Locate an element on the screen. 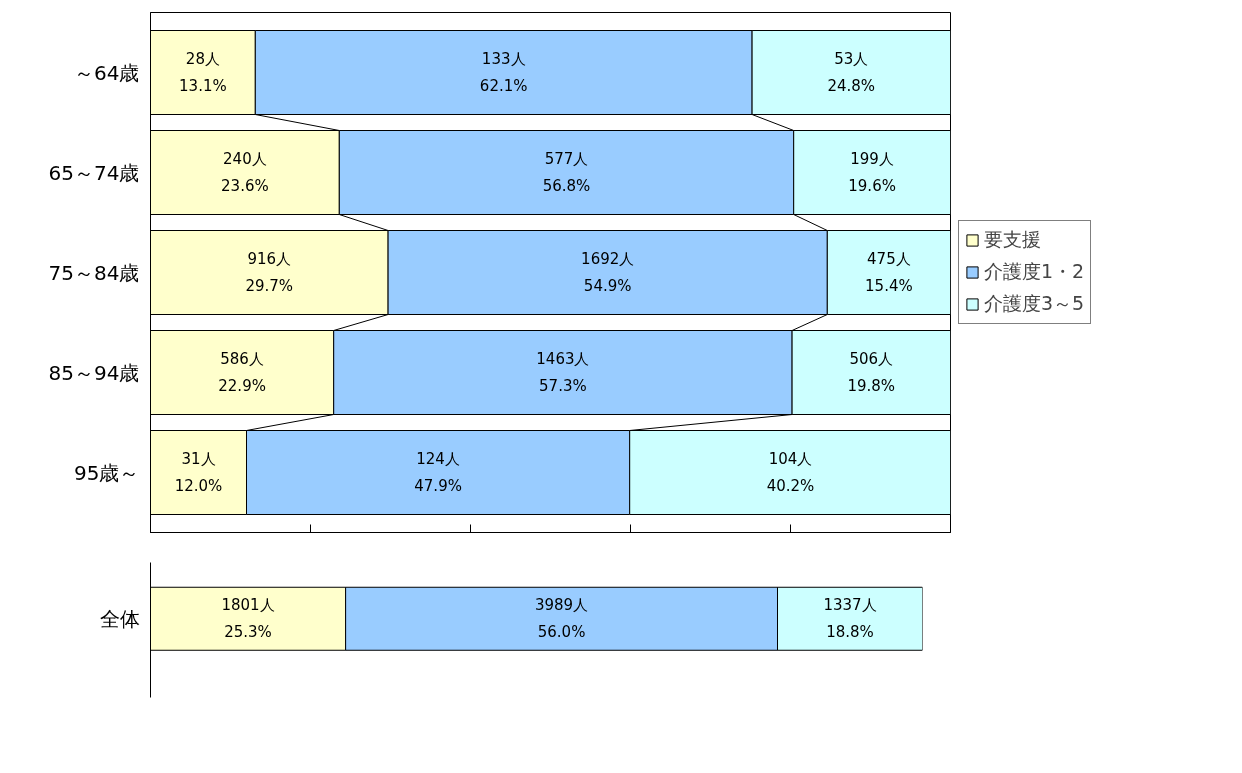 This screenshot has height=773, width=1242. data-label: 1692人 54.9% is located at coordinates (608, 272).